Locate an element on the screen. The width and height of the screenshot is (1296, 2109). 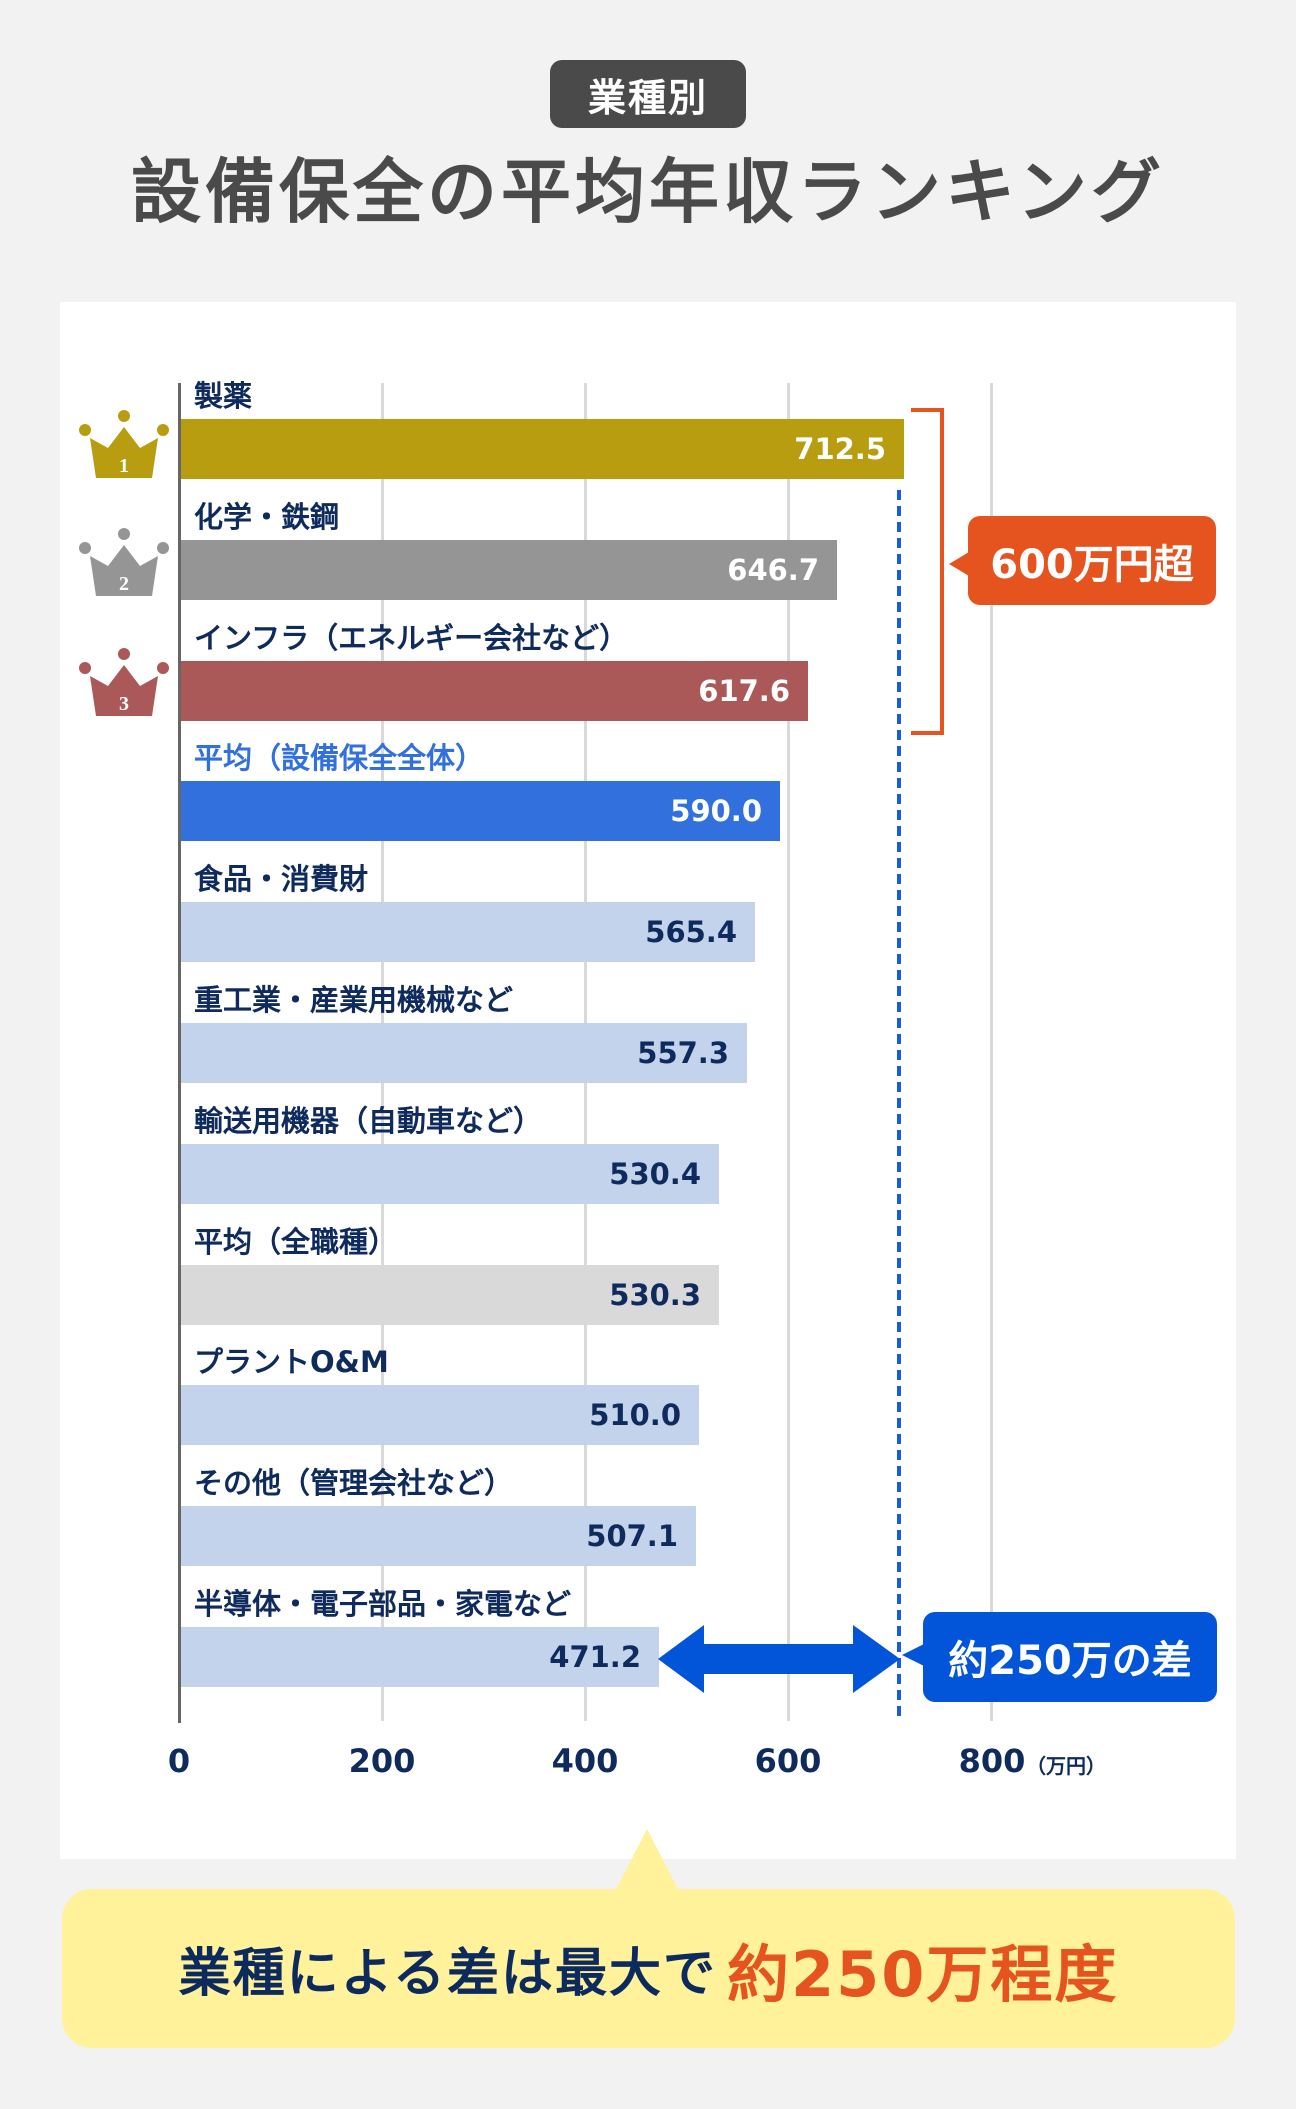
bar-label: 化学・鉄鋼 is located at coordinates (267, 517).